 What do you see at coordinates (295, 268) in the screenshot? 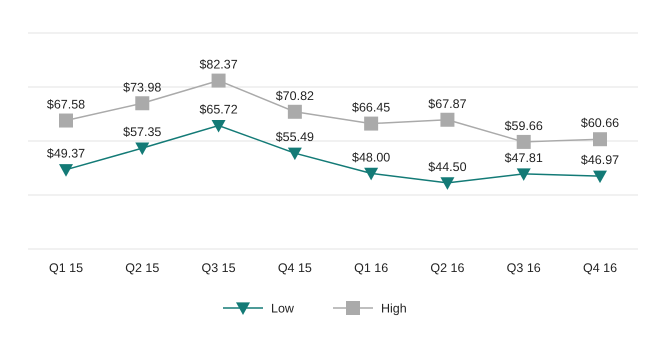
I see `x-tick-label: Q4 15` at bounding box center [295, 268].